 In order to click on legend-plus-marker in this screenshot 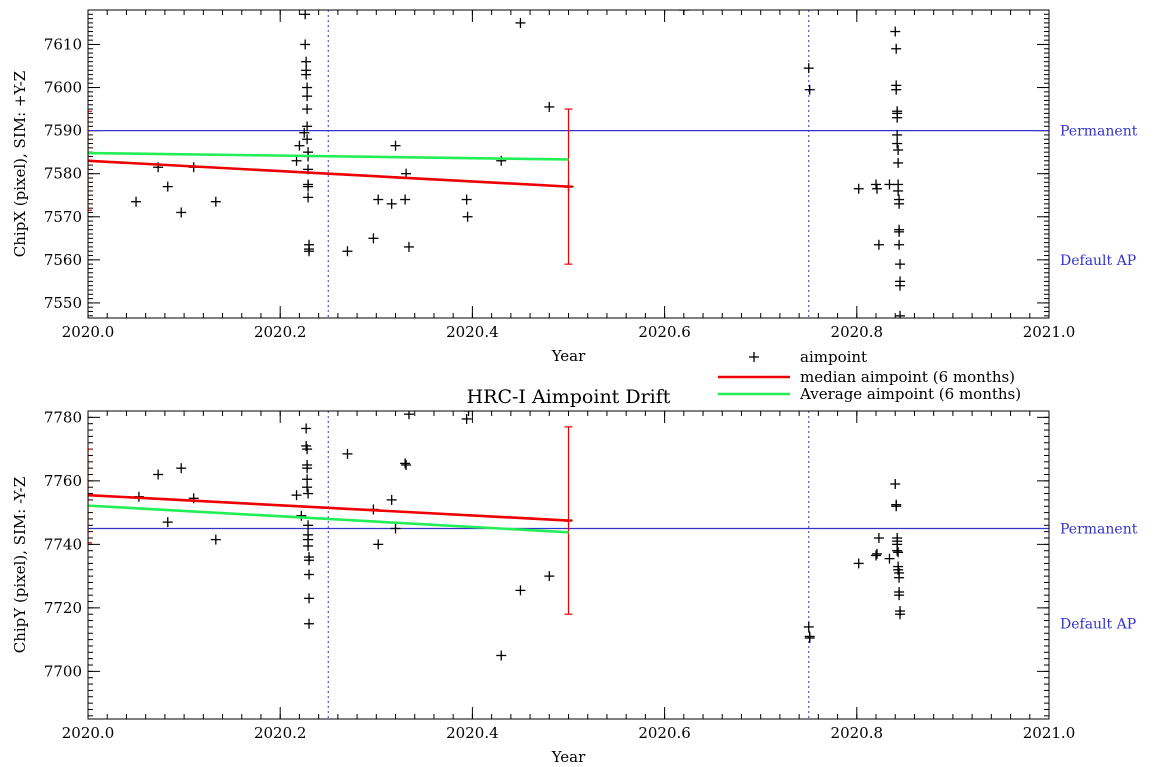, I will do `click(754, 357)`.